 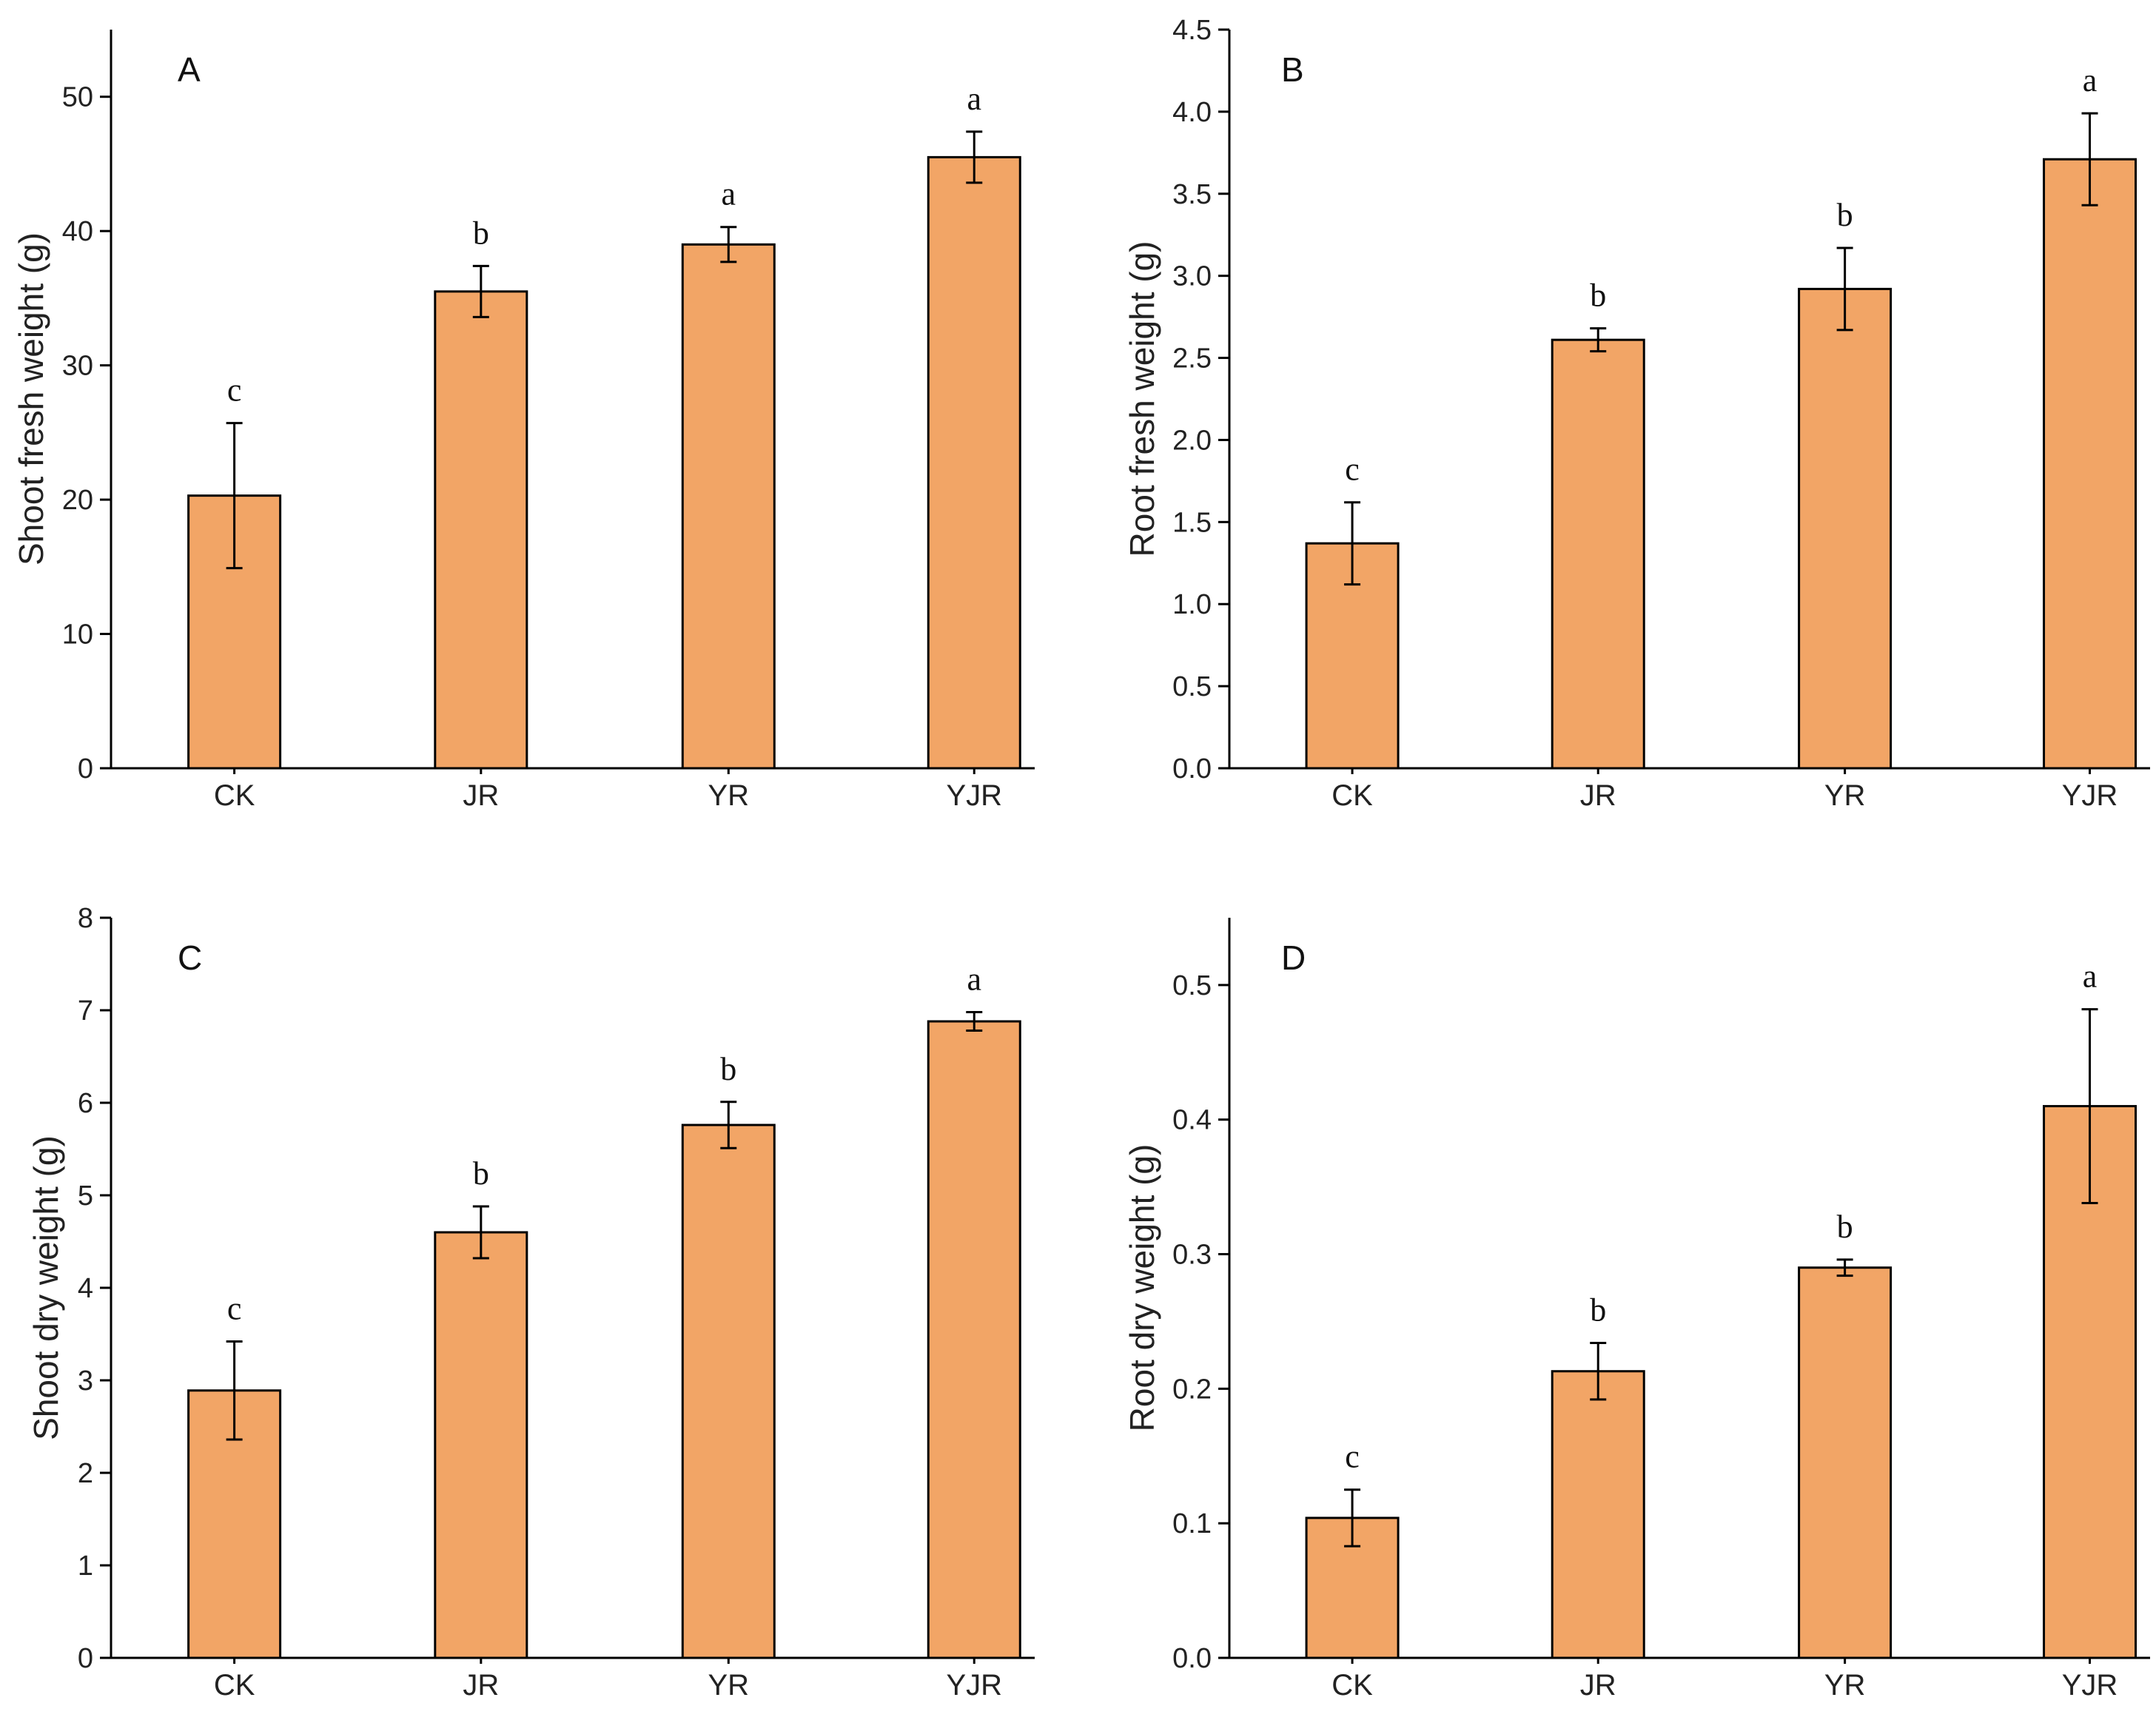 I want to click on y-tick-label: 40, so click(x=78, y=231).